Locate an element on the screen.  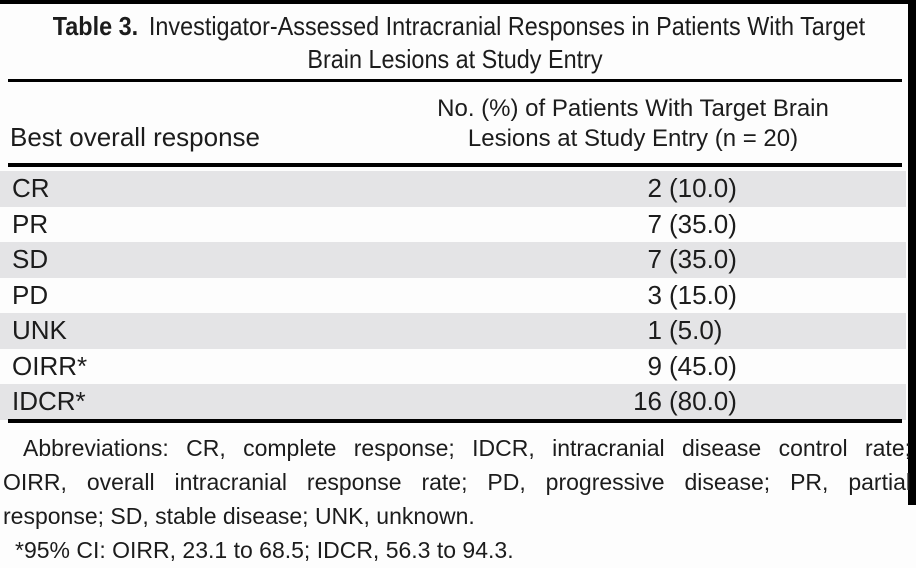
column-header-patients-line1: No. (%) of Patients With Target Brain is located at coordinates (633, 108).